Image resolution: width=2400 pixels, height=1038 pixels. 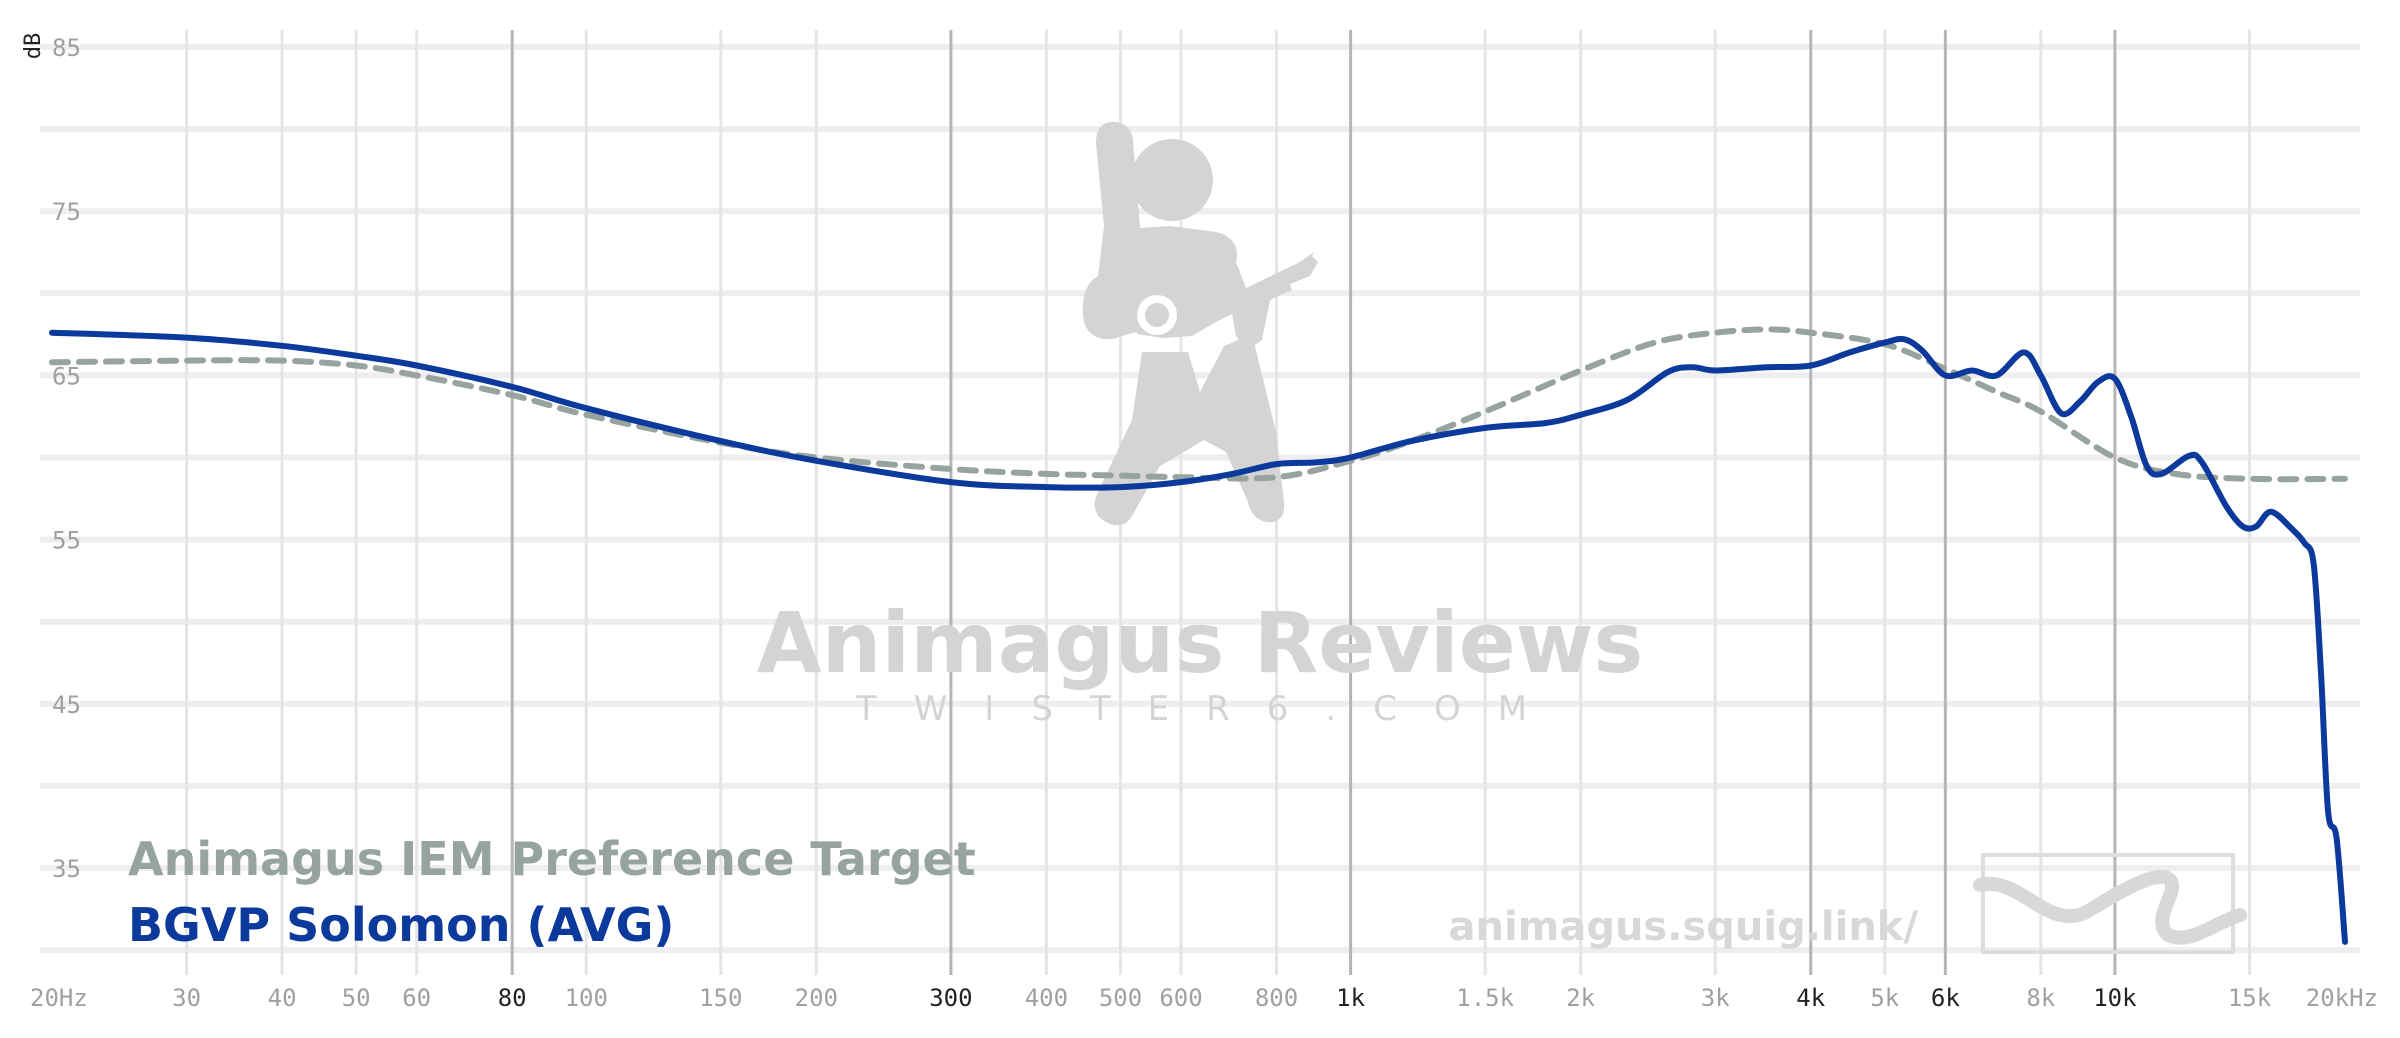 I want to click on x-tick-label: 200, so click(x=816, y=998).